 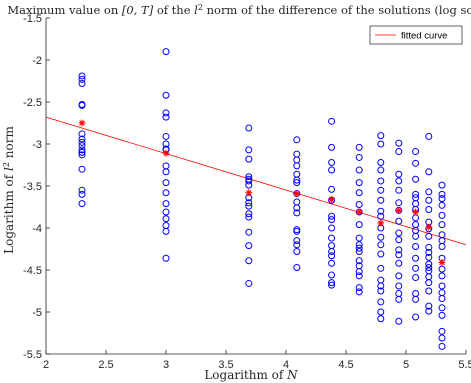 What do you see at coordinates (37, 61) in the screenshot?
I see `y-tick-label: -2` at bounding box center [37, 61].